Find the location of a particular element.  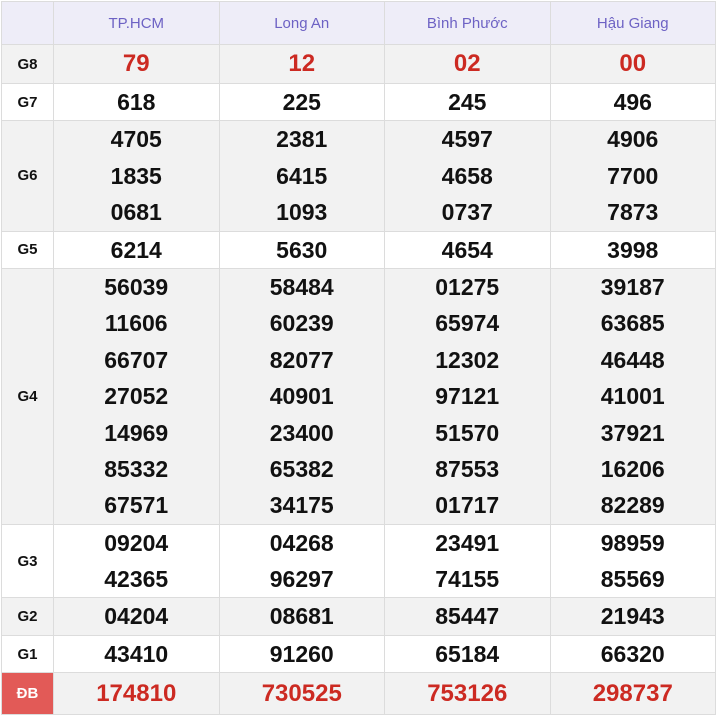

prize-number: 245 is located at coordinates (467, 102).